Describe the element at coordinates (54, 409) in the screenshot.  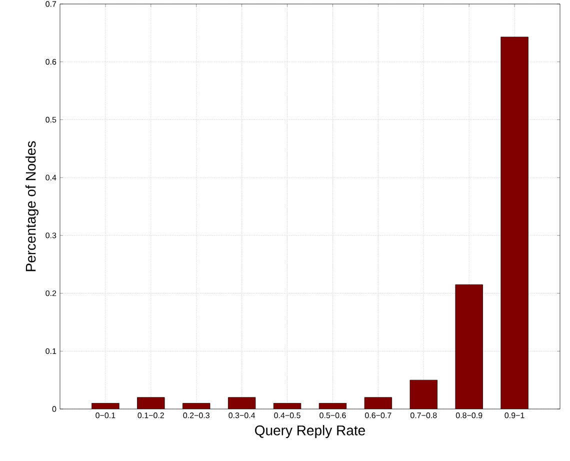
I see `y-tick-label: 0` at that location.